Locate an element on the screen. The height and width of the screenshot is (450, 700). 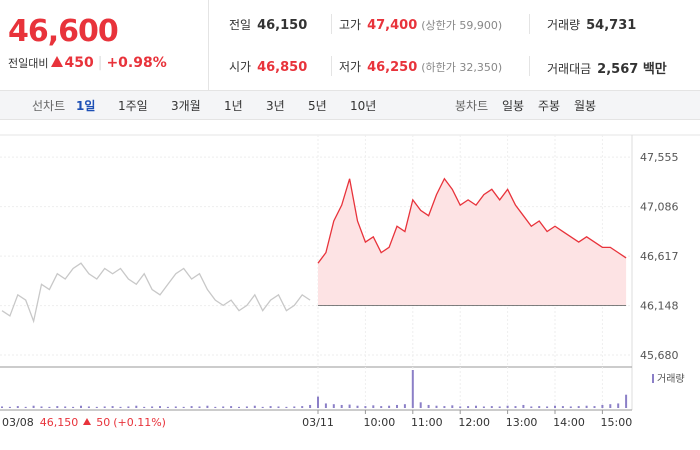
y-tick-label: 46,148 is located at coordinates (659, 306).